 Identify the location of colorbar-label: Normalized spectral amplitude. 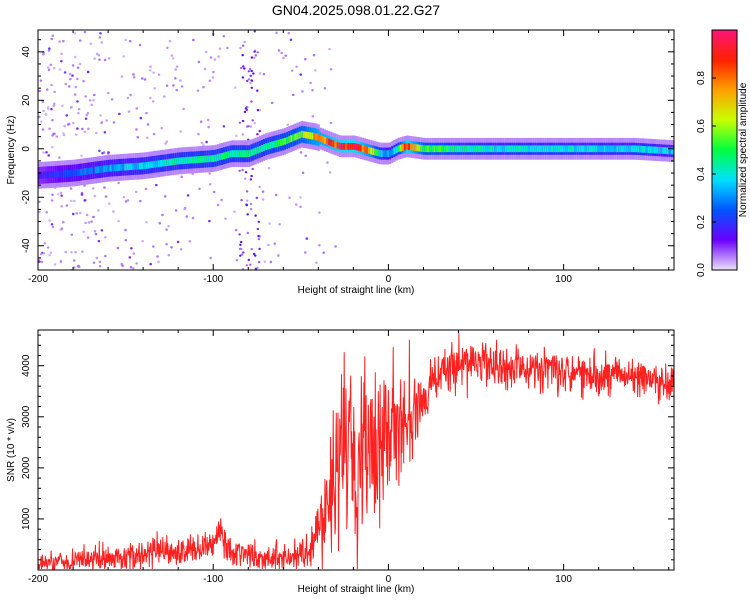
(743, 149).